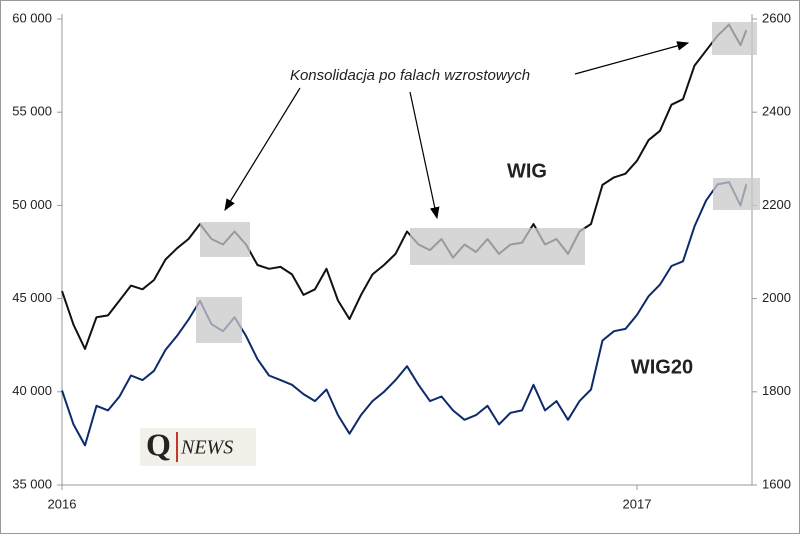 The image size is (800, 534). What do you see at coordinates (158, 444) in the screenshot?
I see `logo-letter: Q` at bounding box center [158, 444].